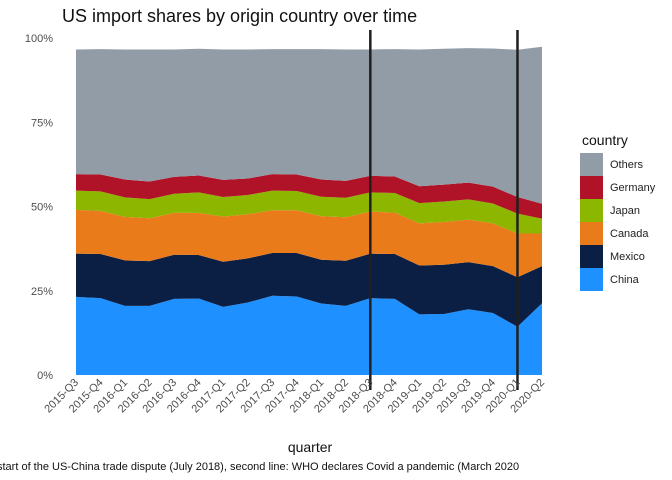  I want to click on legend-label-japan: Japan, so click(625, 211).